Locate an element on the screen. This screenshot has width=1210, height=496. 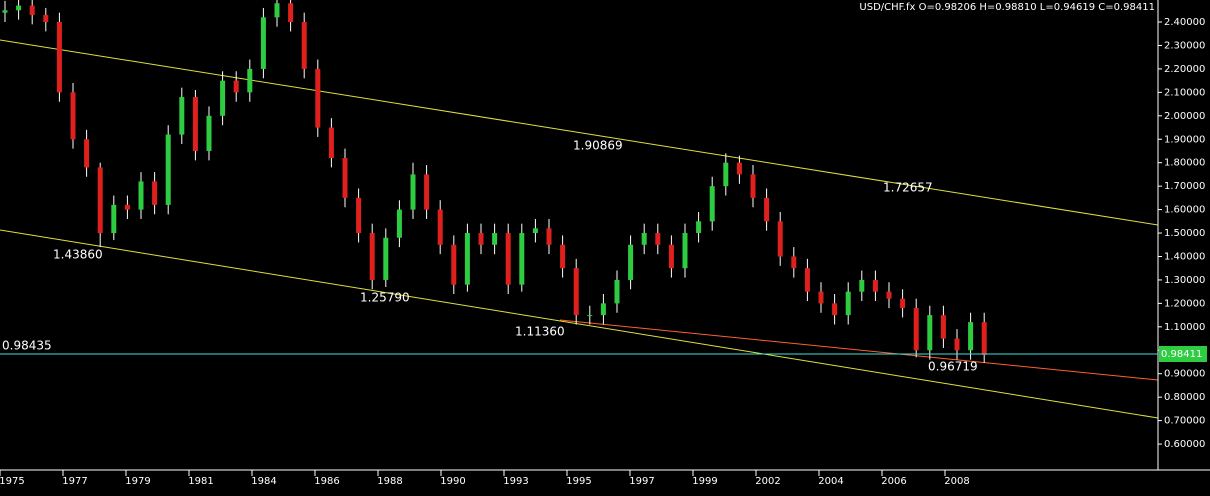
annotation: 0.96719 is located at coordinates (953, 367).